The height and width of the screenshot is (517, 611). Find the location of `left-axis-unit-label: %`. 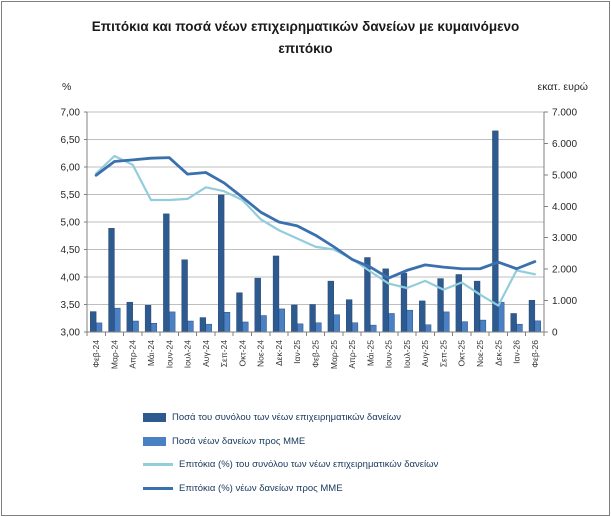

left-axis-unit-label: % is located at coordinates (66, 87).